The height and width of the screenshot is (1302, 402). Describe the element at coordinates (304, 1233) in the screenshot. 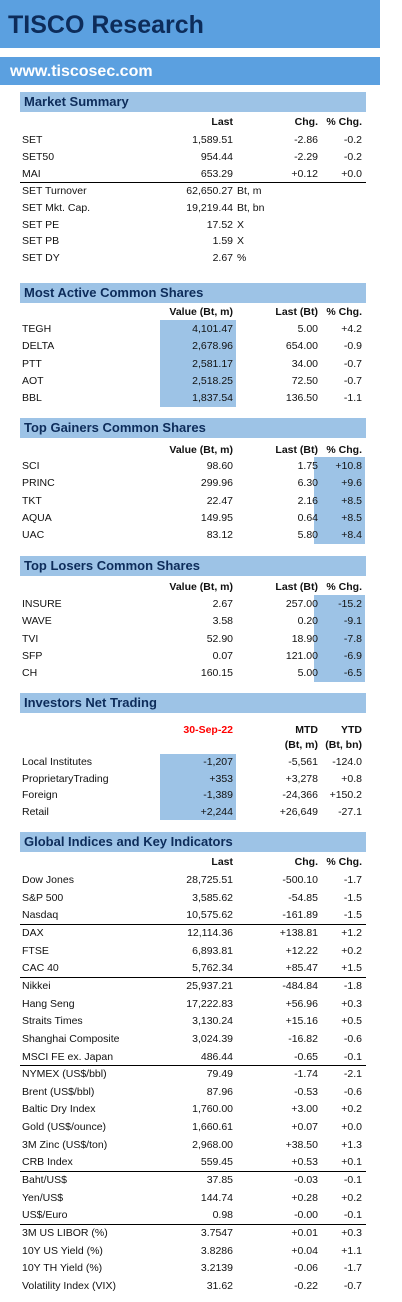

I see `cell-value: +0.01` at that location.